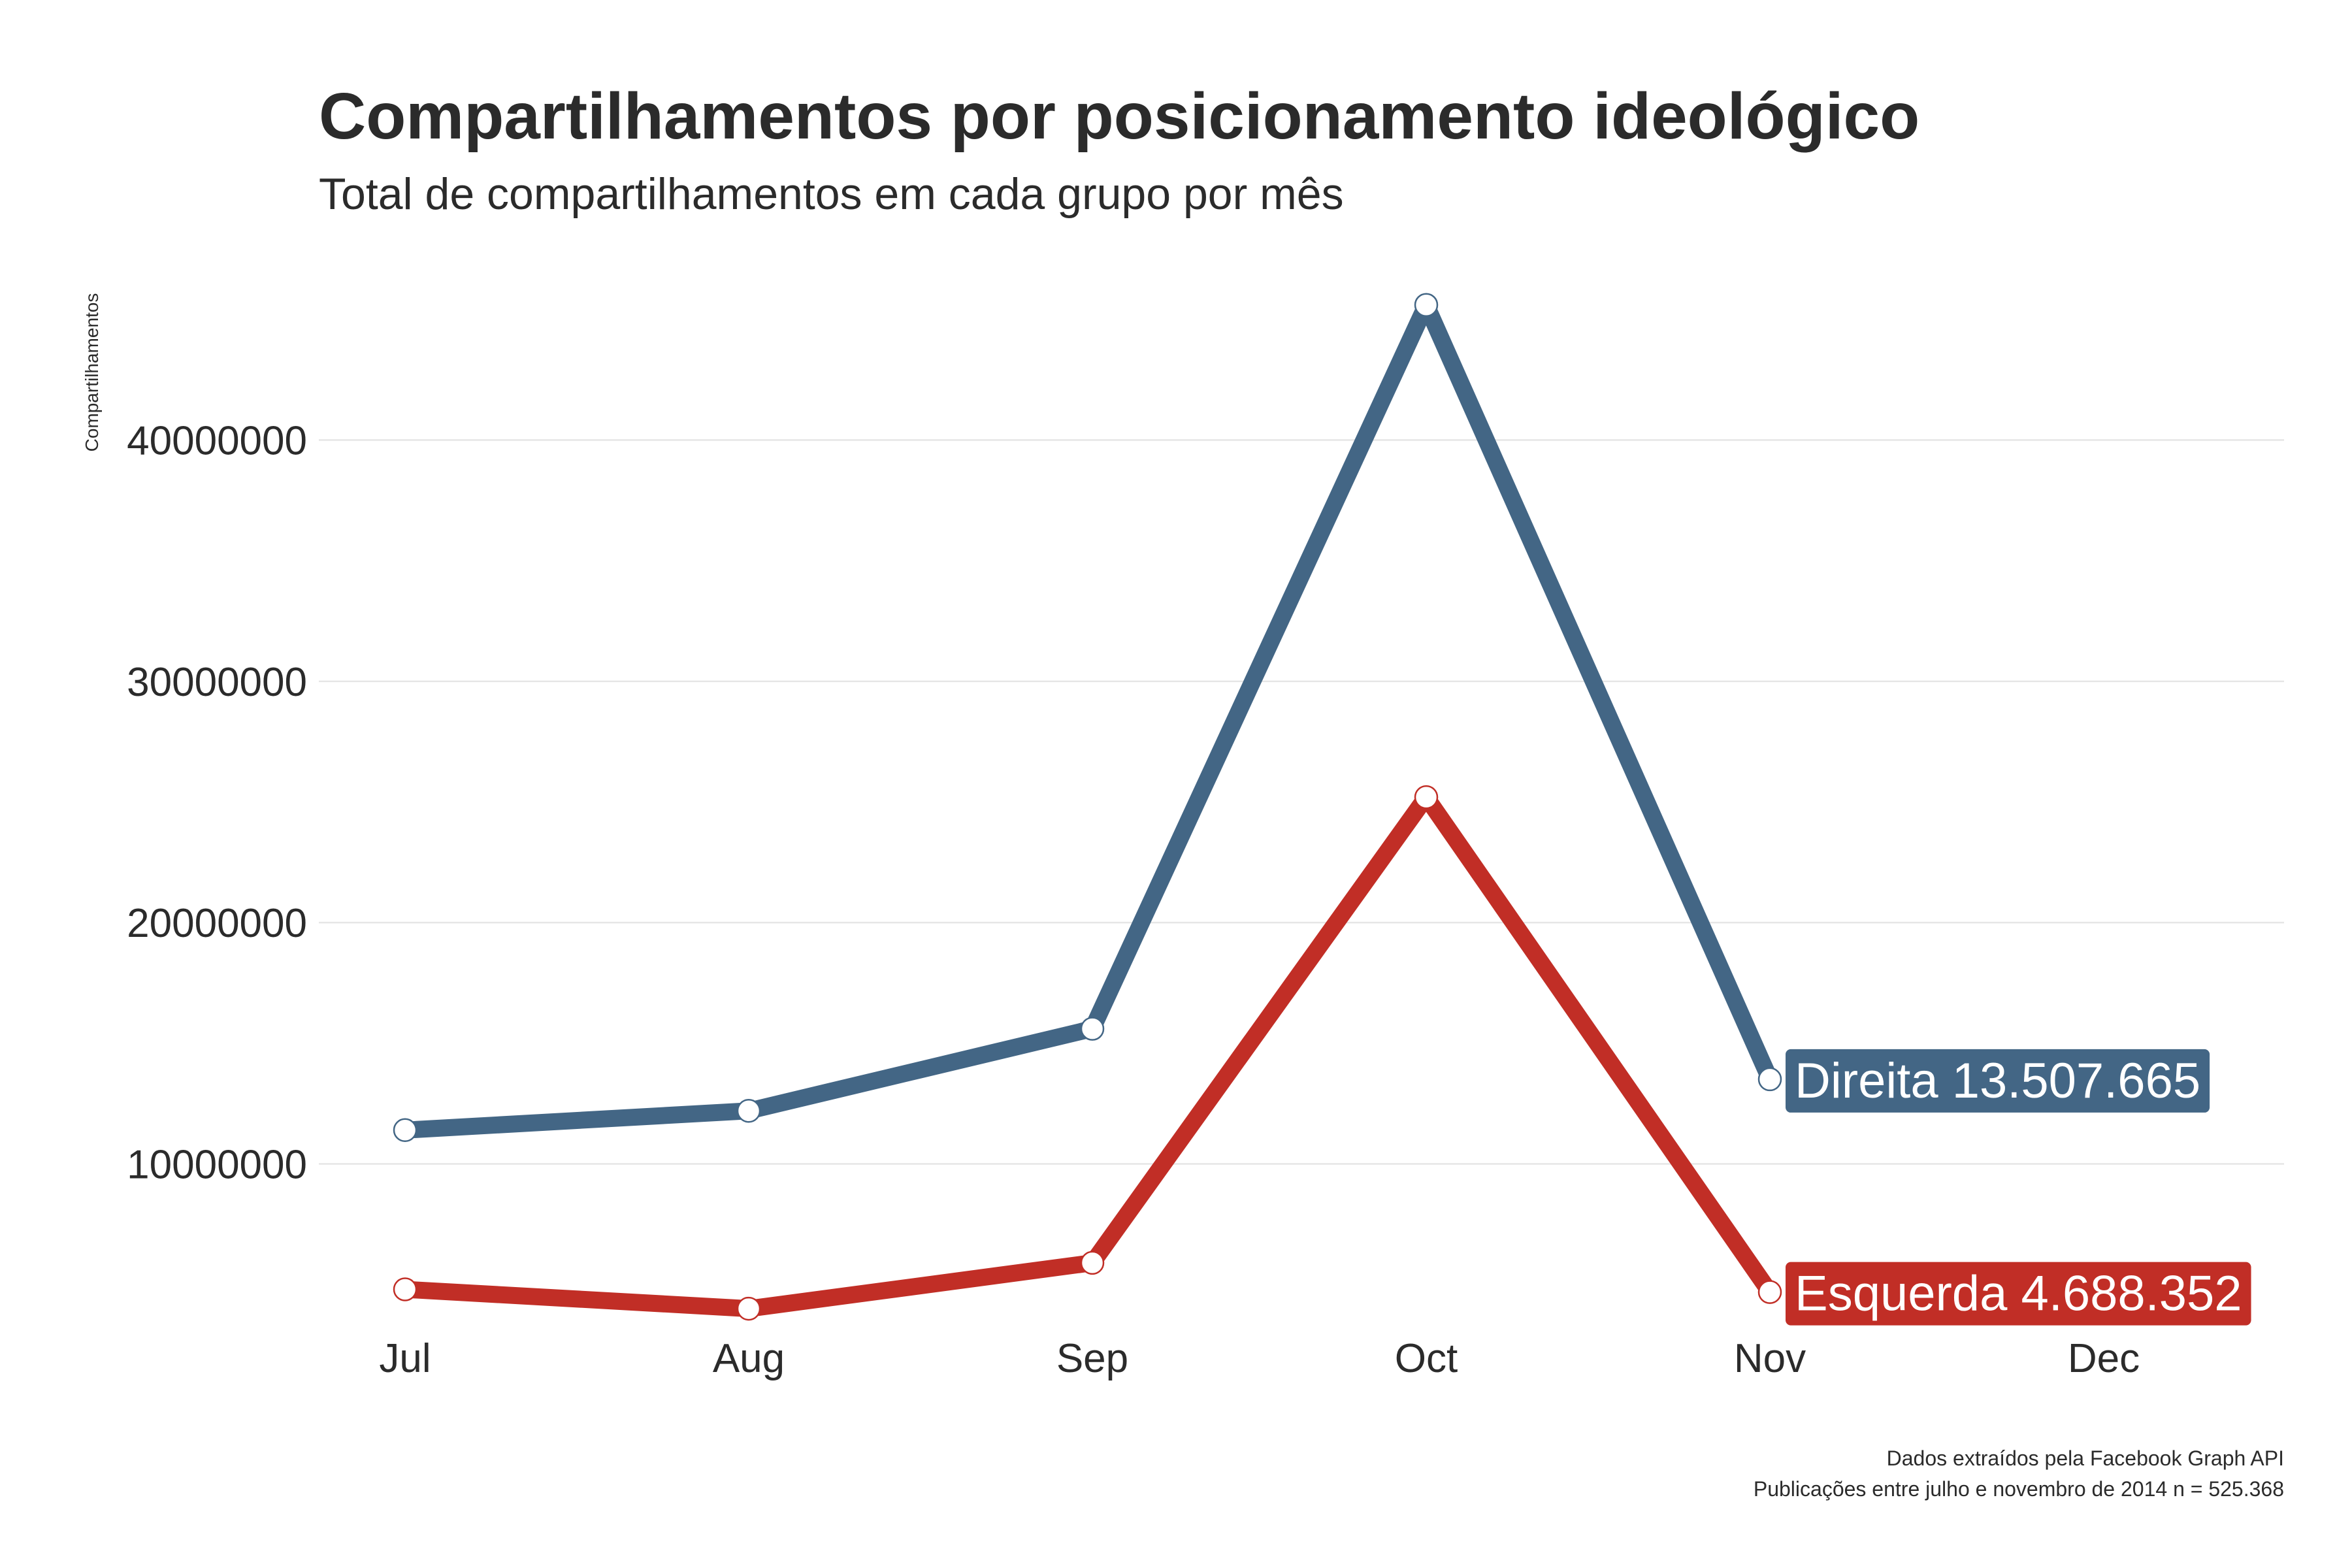 The image size is (2352, 1568). I want to click on x-tick-label: Nov, so click(1770, 1358).